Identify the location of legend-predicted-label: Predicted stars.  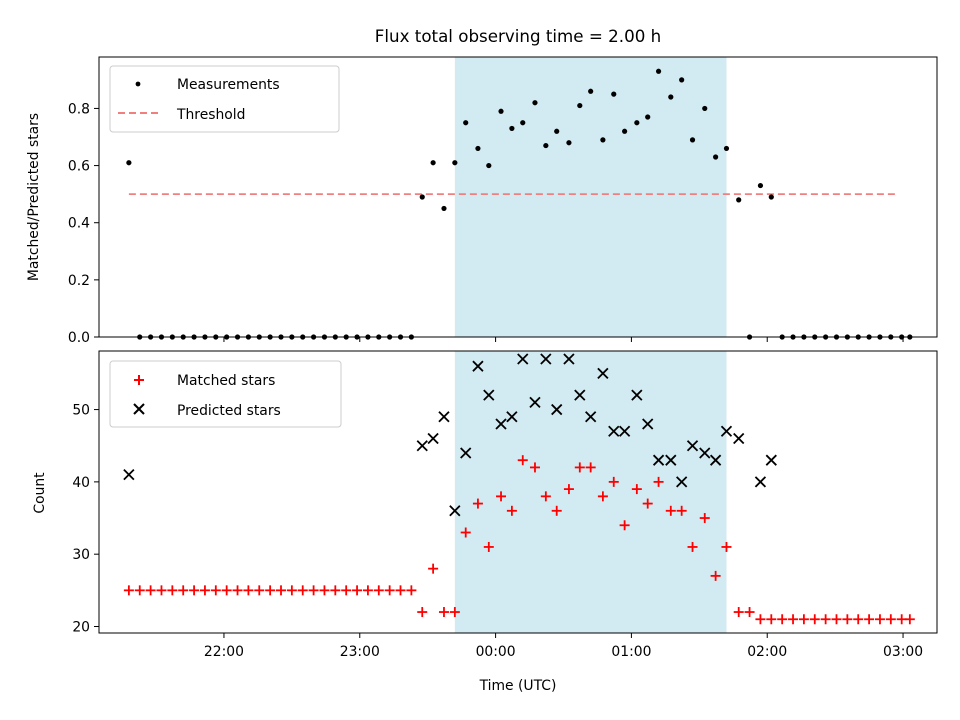
(229, 411).